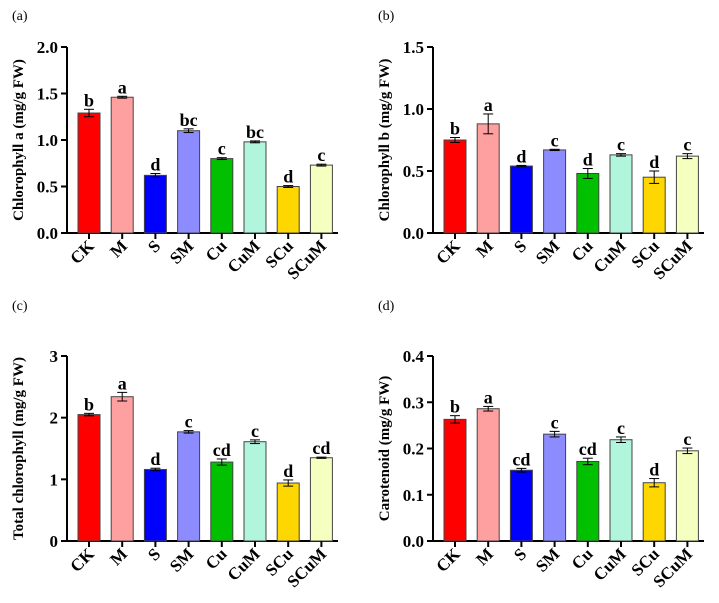 The width and height of the screenshot is (719, 603). I want to click on y-tick-label: 2.0, so click(47, 47).